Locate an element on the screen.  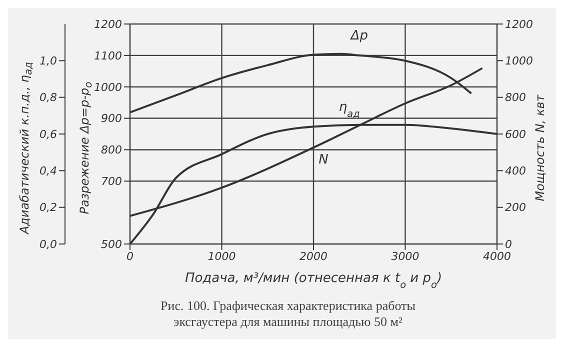
y2-tick-label: 200 is located at coordinates (515, 207).